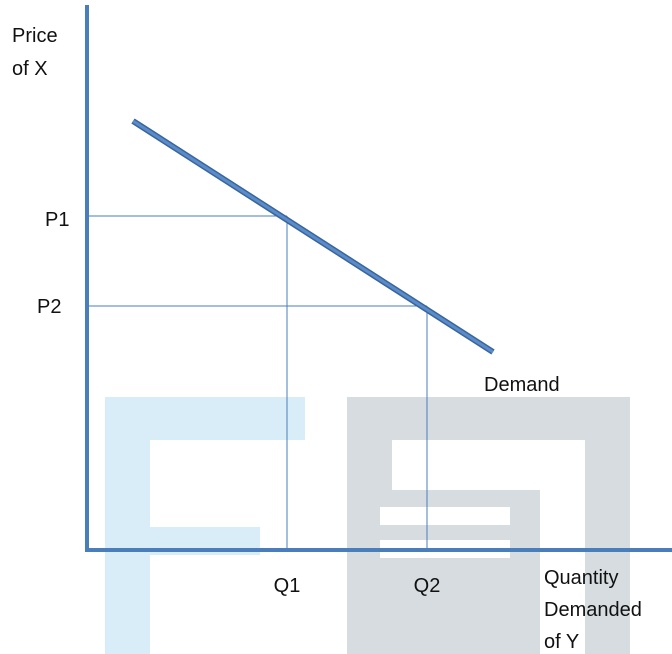  I want to click on y-axis-label: Price, so click(35, 36).